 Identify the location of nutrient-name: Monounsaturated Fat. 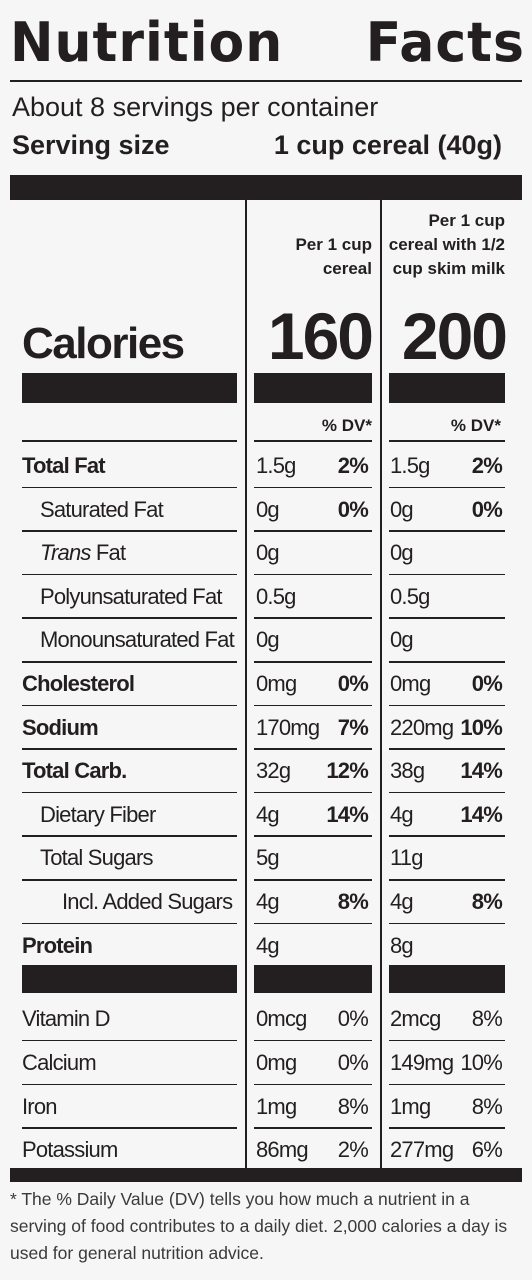
(137, 640).